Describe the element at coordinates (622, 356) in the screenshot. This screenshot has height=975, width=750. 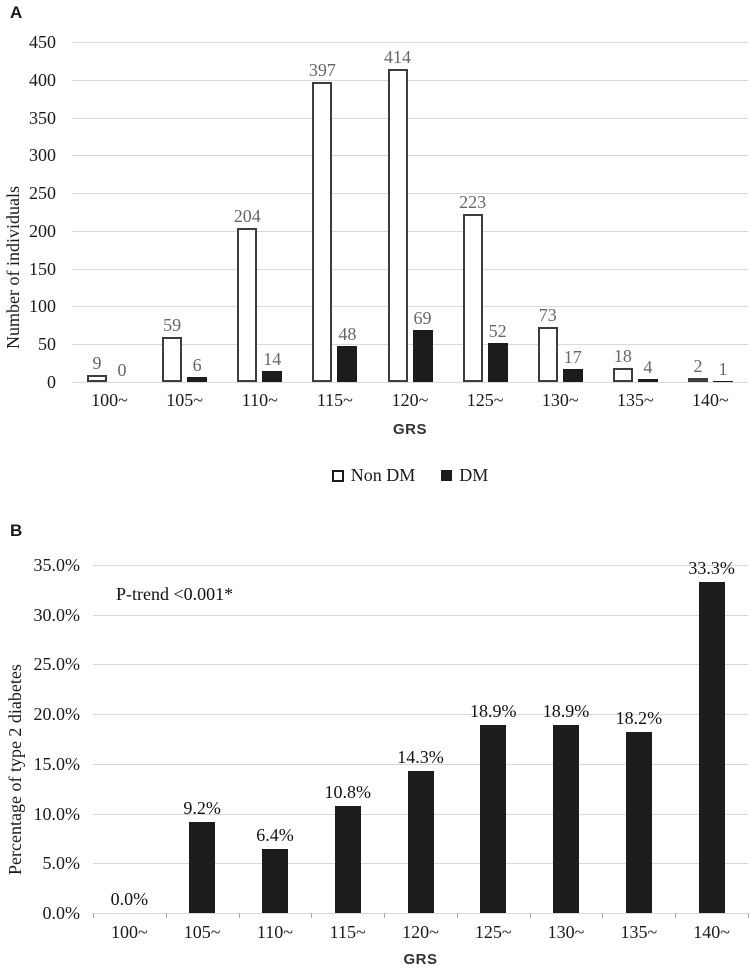
I see `value-label-non-dm: 18` at that location.